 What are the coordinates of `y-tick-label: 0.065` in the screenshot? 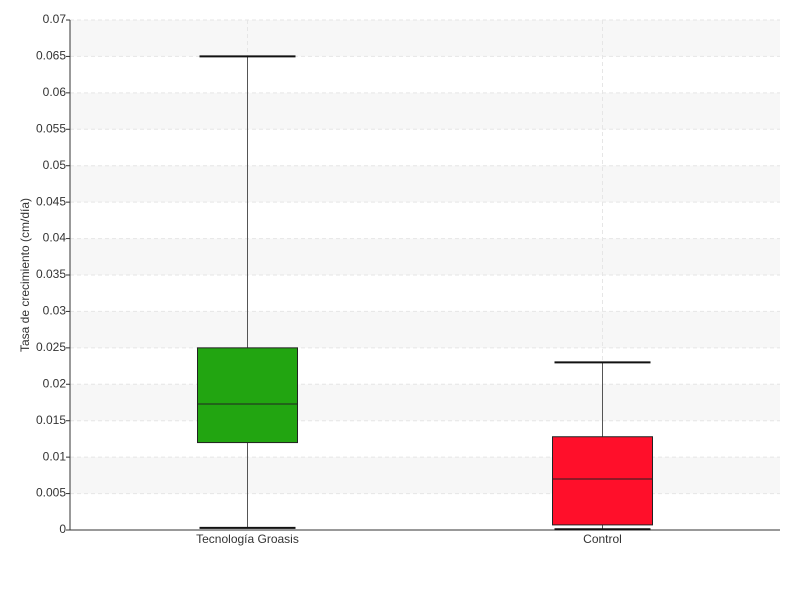 It's located at (51, 56).